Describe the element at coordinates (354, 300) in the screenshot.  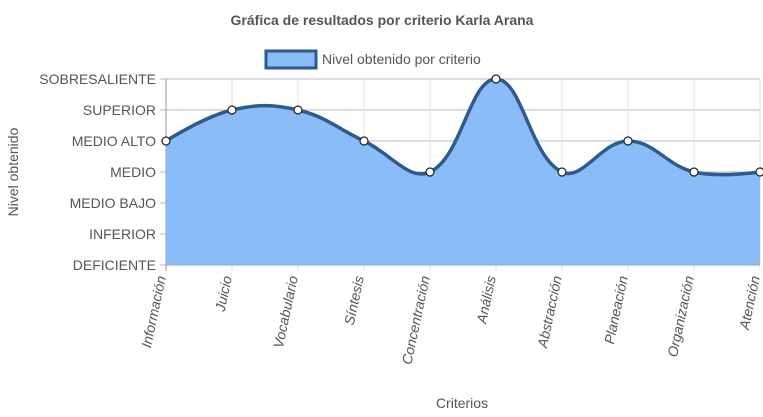
I see `x-tick-label: Síntesis` at that location.